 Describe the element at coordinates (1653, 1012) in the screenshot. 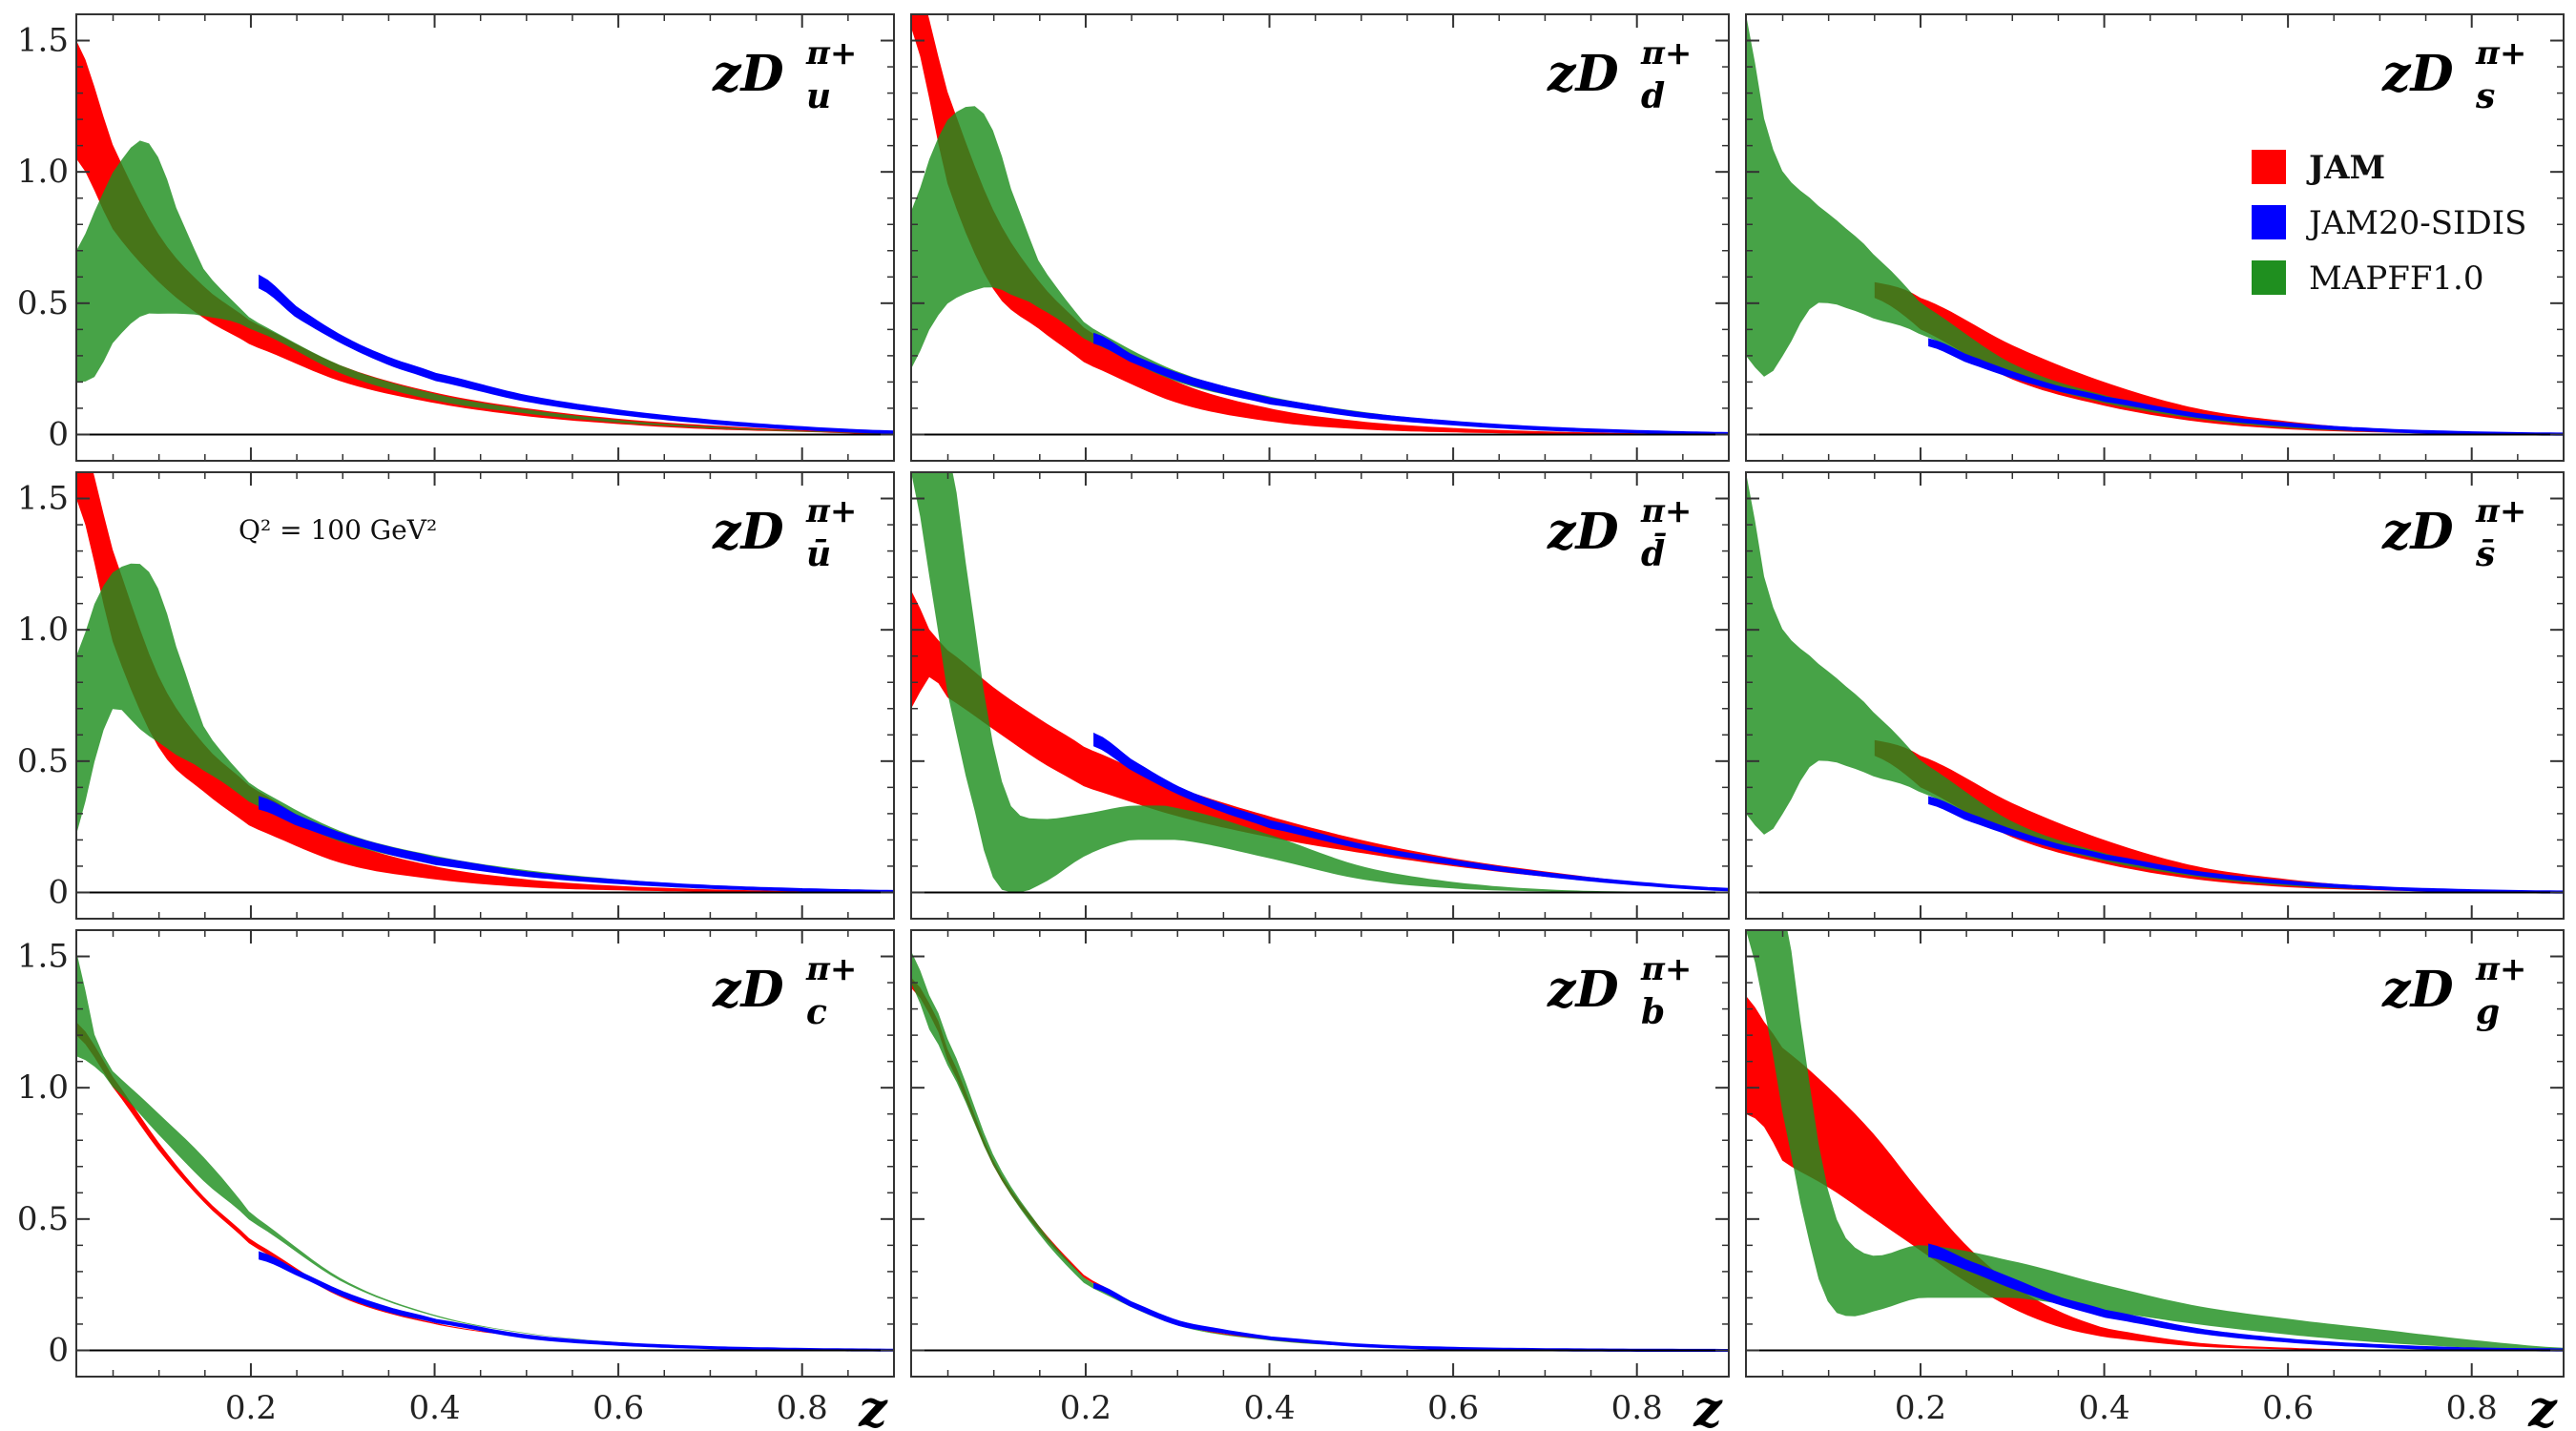

I see `panel-label-subscript: b` at that location.